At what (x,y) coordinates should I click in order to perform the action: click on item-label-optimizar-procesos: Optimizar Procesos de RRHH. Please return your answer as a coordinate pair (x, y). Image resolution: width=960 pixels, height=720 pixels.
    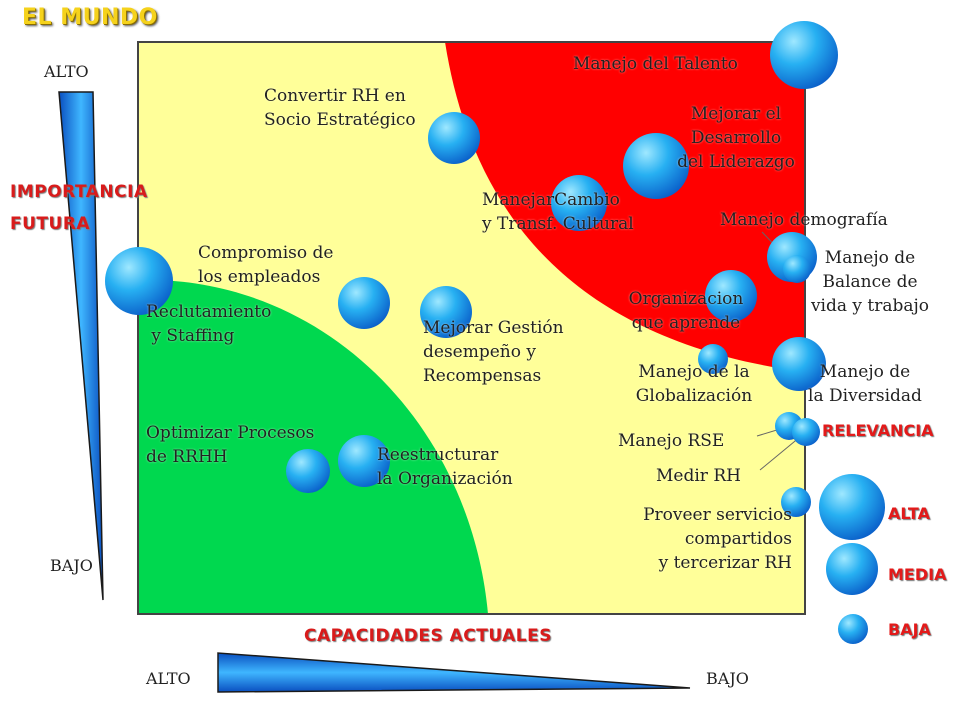
    Looking at the image, I should click on (230, 445).